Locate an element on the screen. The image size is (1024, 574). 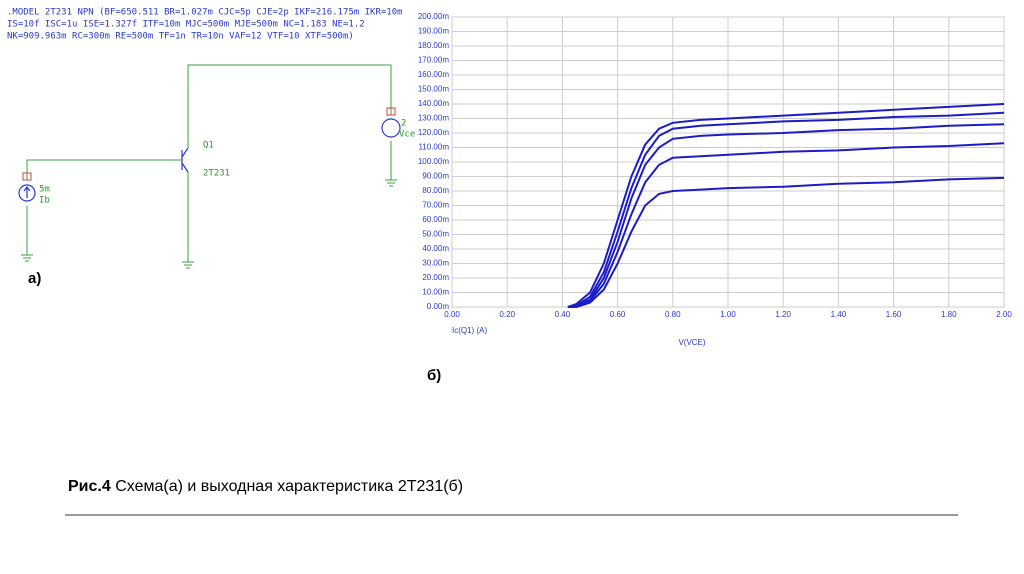
y-tick-label: 90.00m is located at coordinates (435, 176).